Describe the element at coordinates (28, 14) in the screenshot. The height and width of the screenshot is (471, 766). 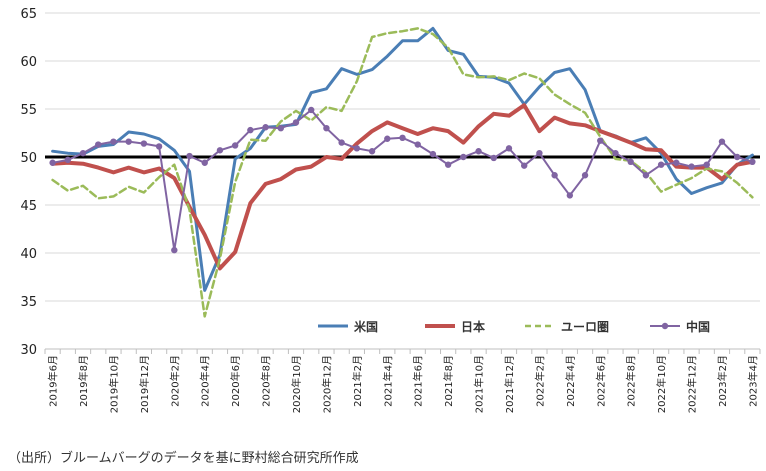
I see `y-tick-label: 65` at that location.